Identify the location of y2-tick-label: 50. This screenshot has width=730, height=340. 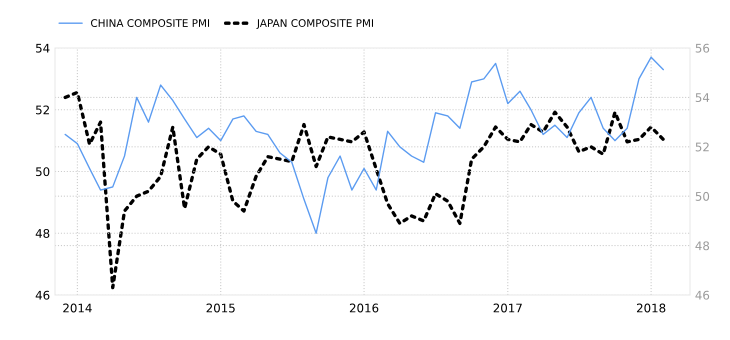
(703, 196).